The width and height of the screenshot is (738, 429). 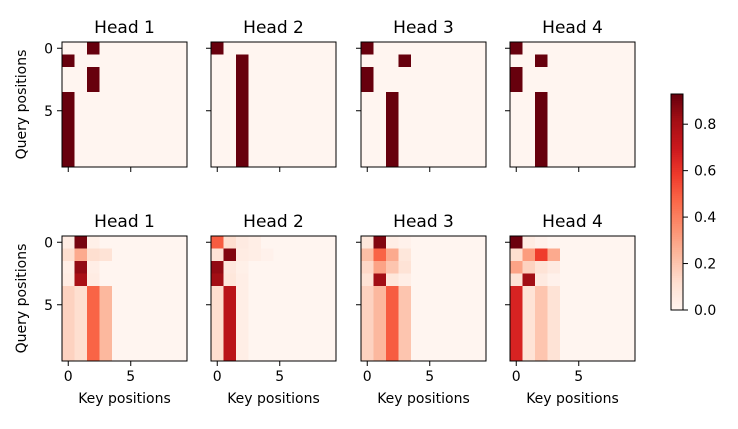 I want to click on panel-r1-c4: Head 4, so click(x=570, y=95).